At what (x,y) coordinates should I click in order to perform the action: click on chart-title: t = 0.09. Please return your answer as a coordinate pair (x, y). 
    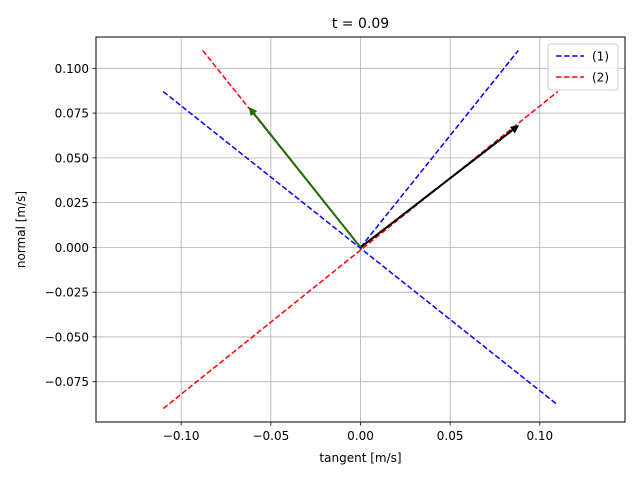
    Looking at the image, I should click on (360, 24).